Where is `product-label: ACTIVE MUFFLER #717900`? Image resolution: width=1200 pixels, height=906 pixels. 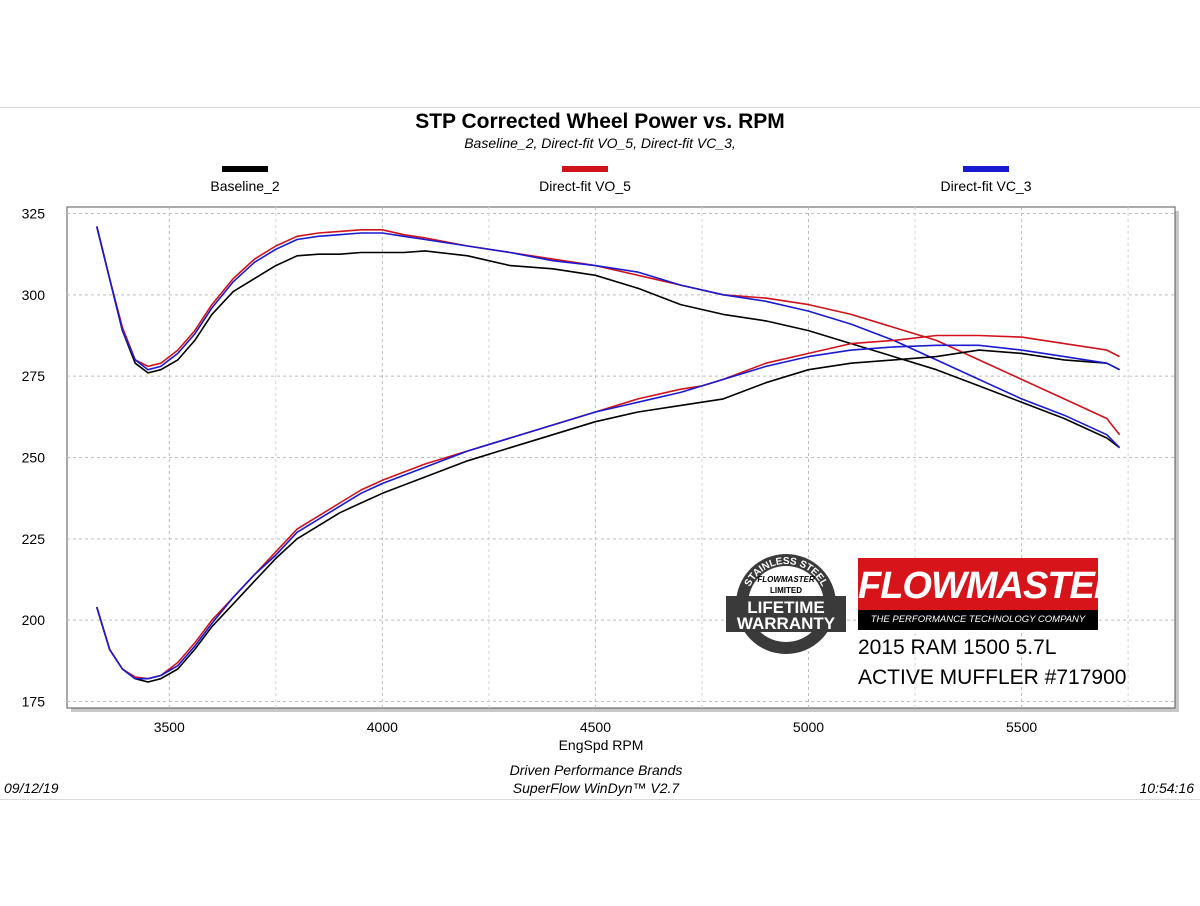
product-label: ACTIVE MUFFLER #717900 is located at coordinates (992, 677).